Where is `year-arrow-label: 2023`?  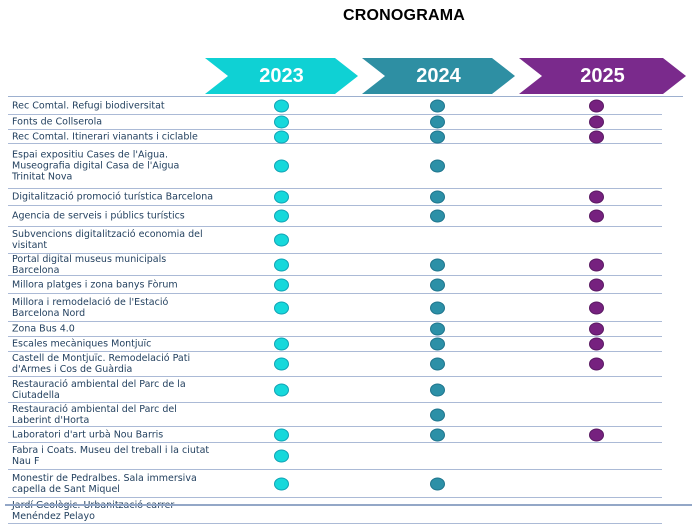 year-arrow-label: 2023 is located at coordinates (281, 75).